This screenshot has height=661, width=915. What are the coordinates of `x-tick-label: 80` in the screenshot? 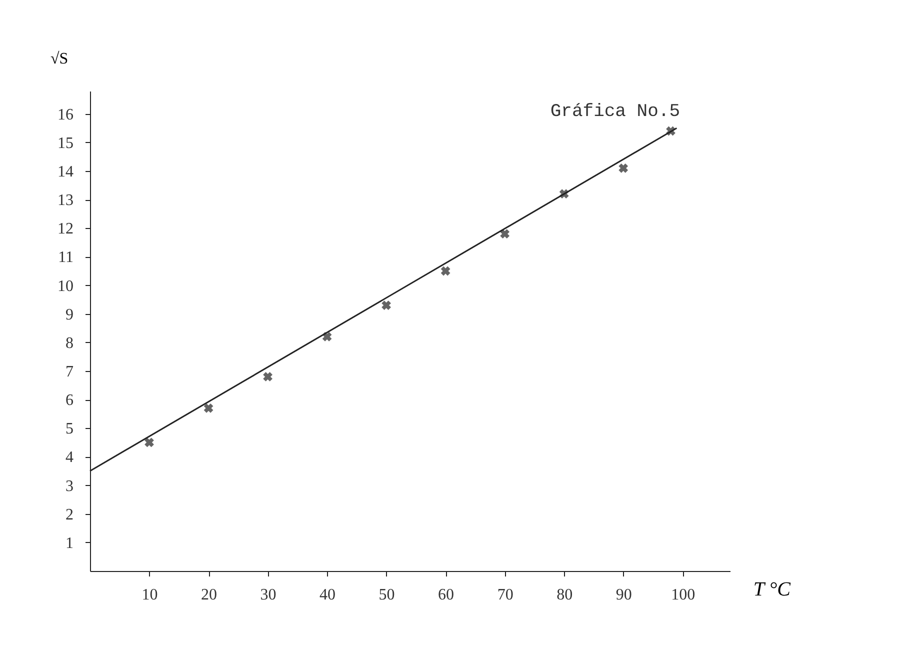 It's located at (564, 595).